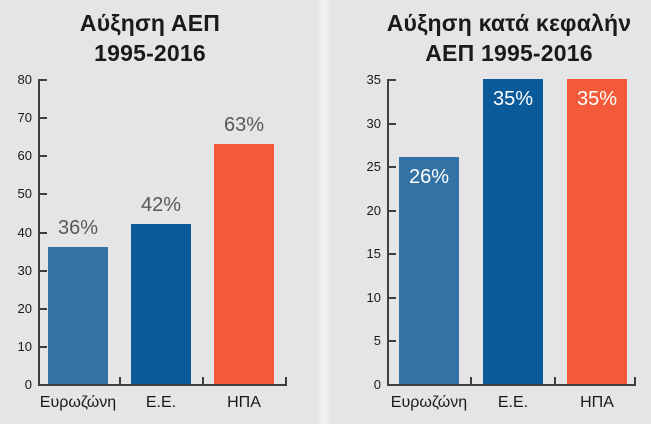  I want to click on bar-value-label: 26%, so click(429, 177).